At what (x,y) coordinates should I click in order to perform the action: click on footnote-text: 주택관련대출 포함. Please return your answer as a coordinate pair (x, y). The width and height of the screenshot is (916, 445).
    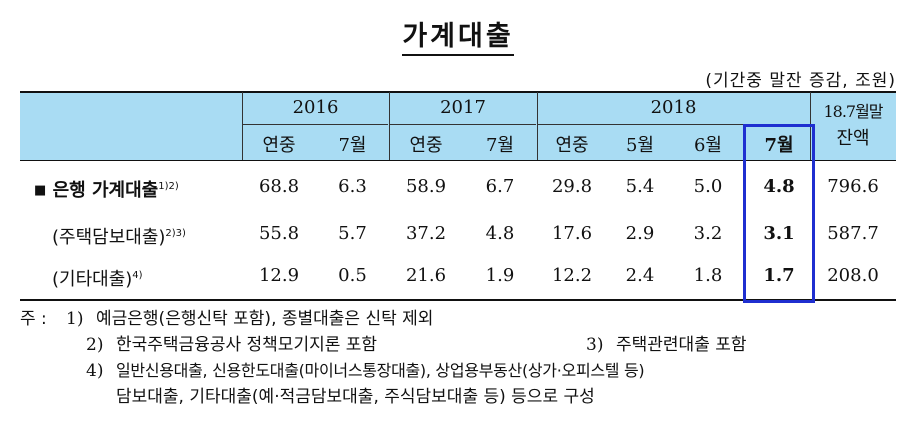
    Looking at the image, I should click on (681, 345).